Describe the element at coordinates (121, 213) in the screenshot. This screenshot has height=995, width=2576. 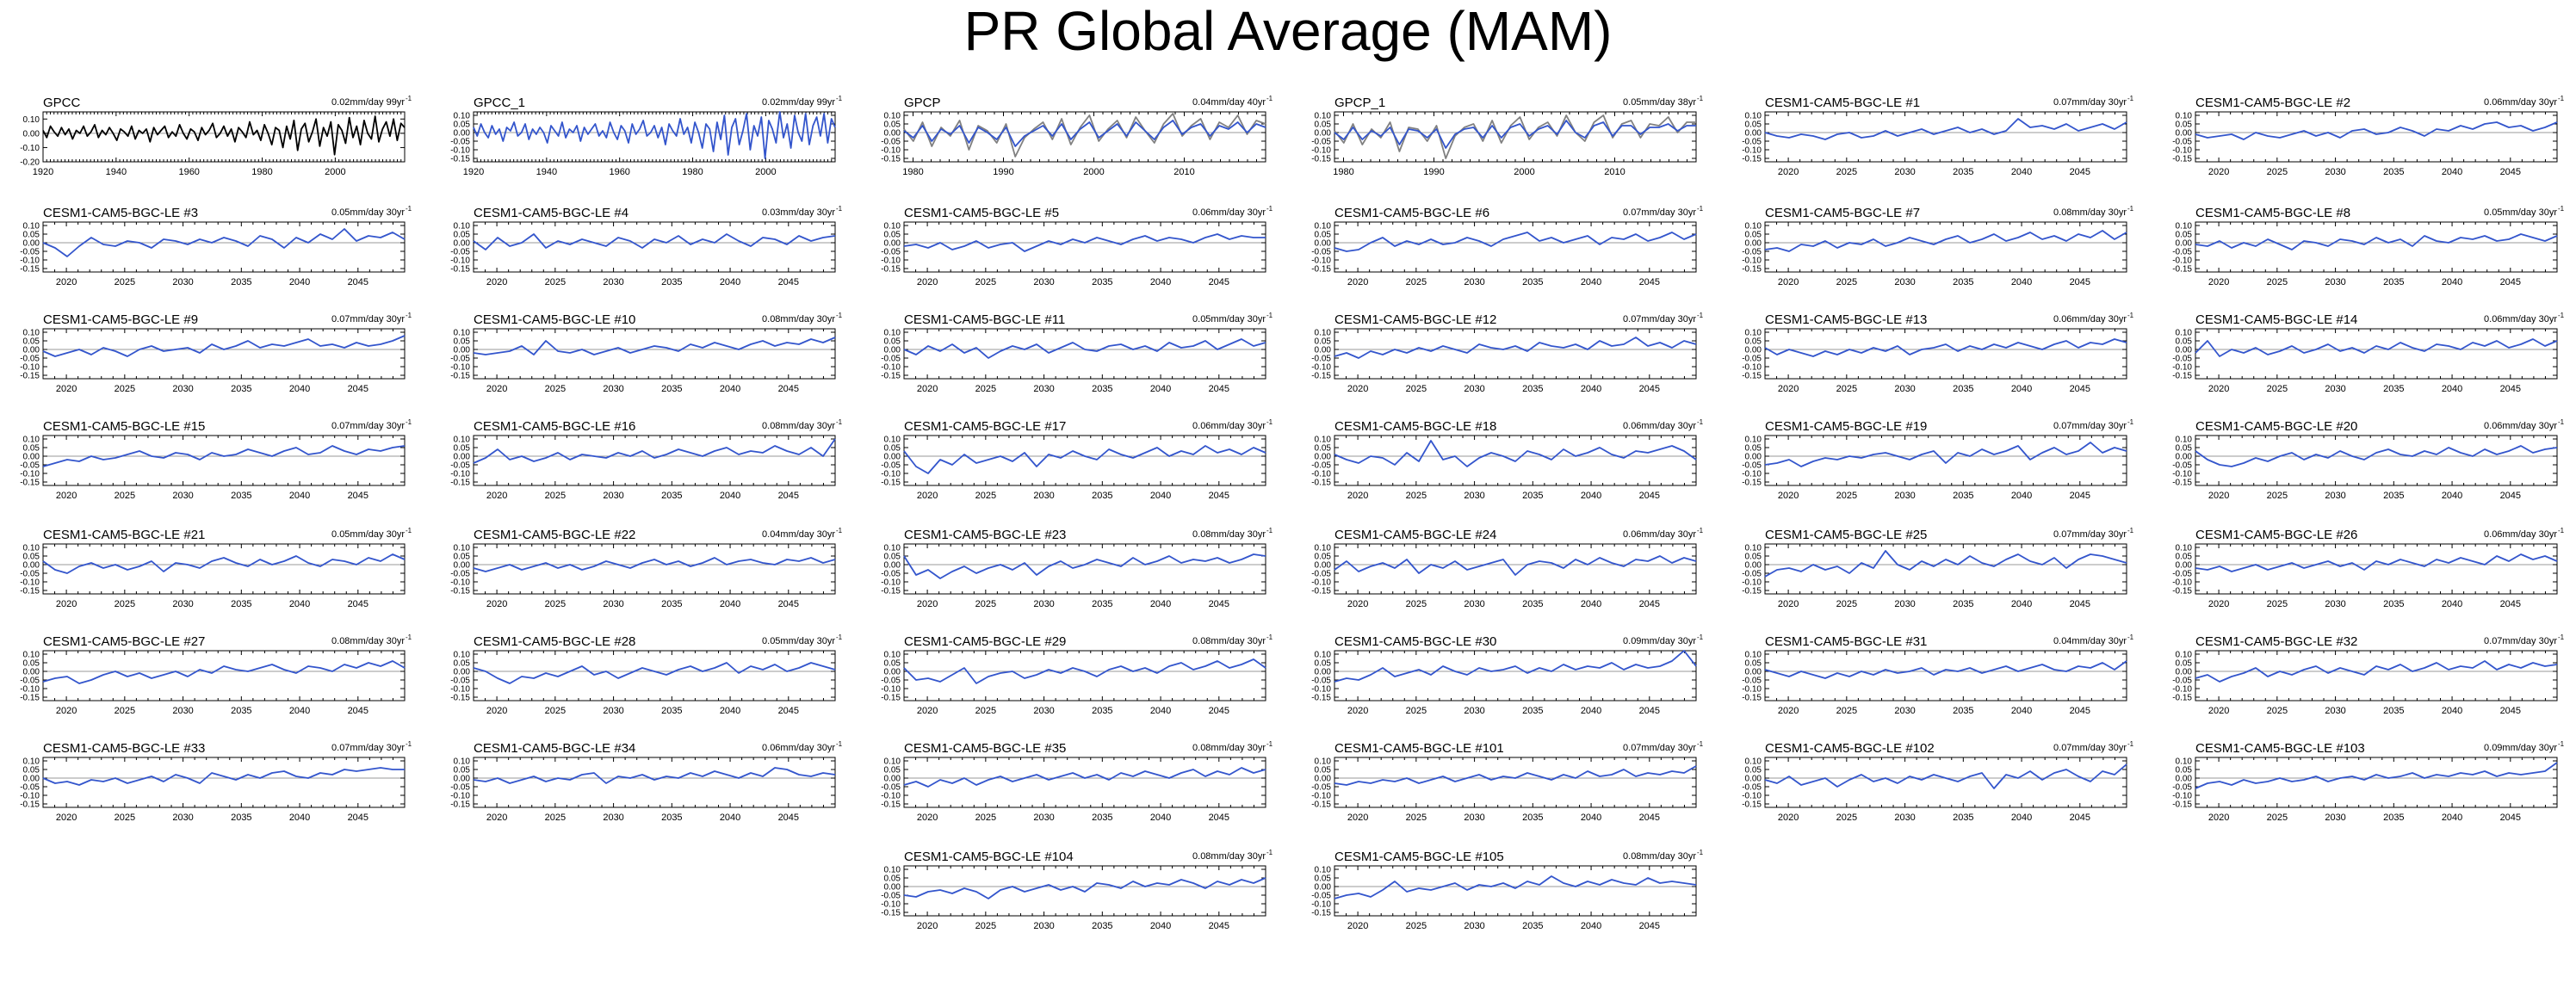
I see `panel-title: CESM1-CAM5-BGC-LE #3` at that location.